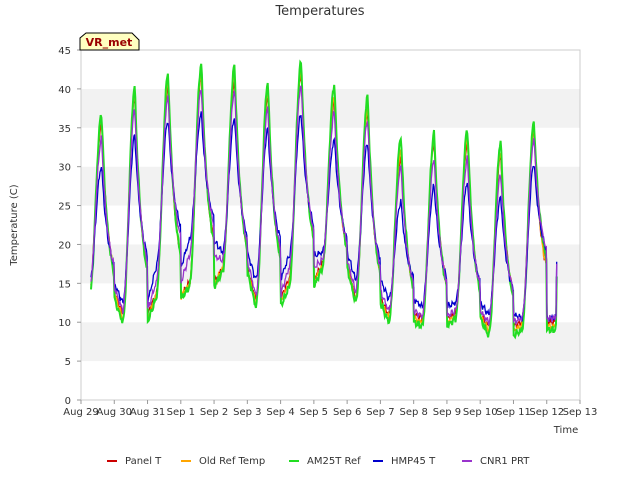 The width and height of the screenshot is (640, 480). What do you see at coordinates (68, 362) in the screenshot?
I see `y-tick-label: 5` at bounding box center [68, 362].